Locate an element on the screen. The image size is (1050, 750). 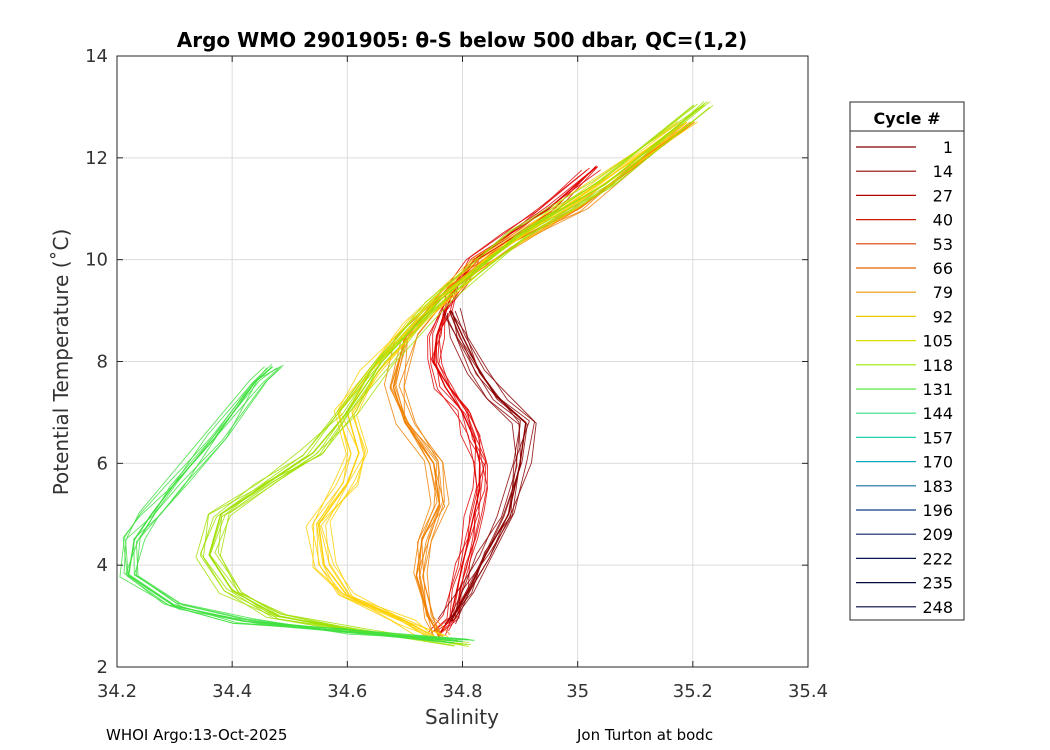
legend-label: 92 is located at coordinates (943, 316).